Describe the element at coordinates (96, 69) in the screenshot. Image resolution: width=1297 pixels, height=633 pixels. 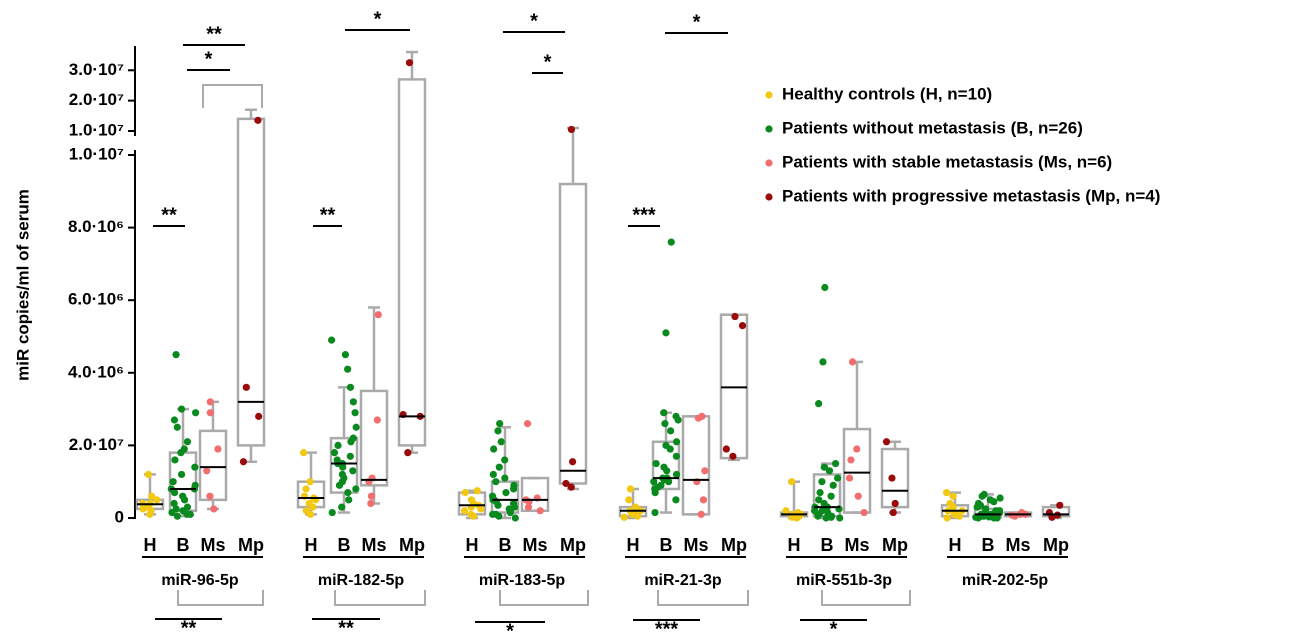
I see `y-tick-label: 3.0·10⁷` at that location.